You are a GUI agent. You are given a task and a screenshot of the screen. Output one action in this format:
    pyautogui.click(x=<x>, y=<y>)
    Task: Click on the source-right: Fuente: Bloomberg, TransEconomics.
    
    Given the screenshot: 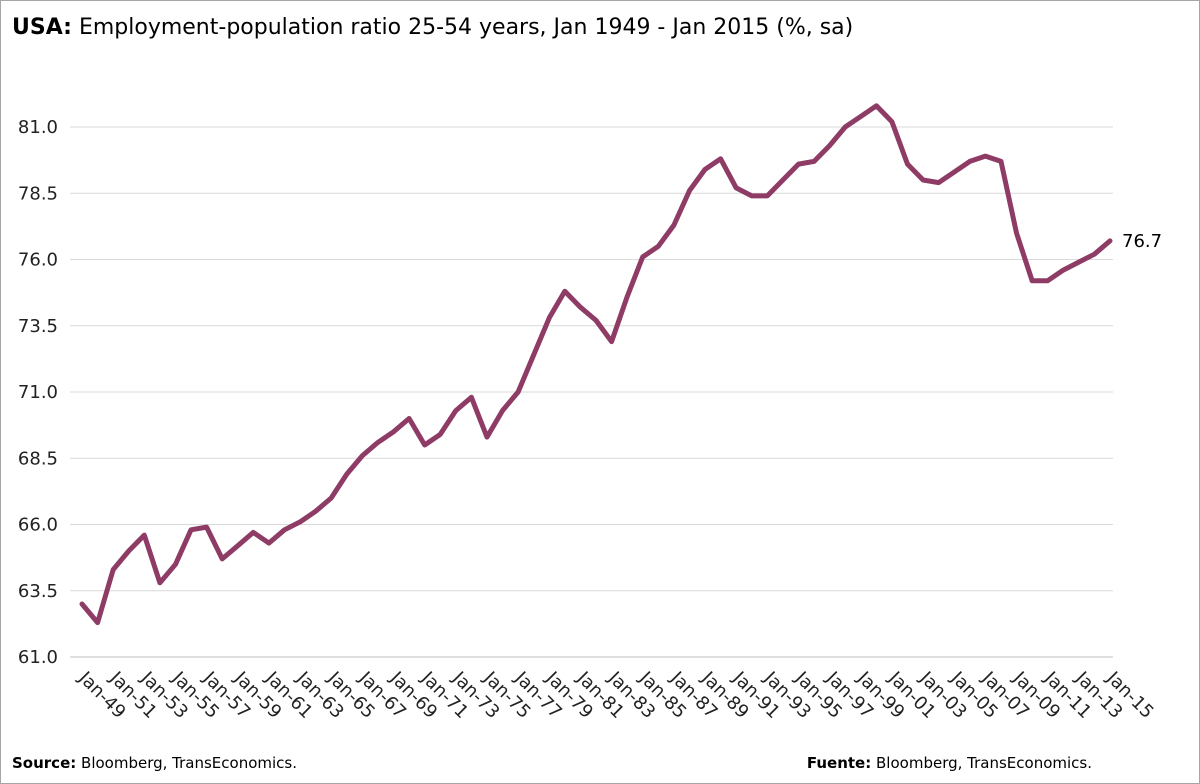 What is the action you would take?
    pyautogui.click(x=949, y=763)
    